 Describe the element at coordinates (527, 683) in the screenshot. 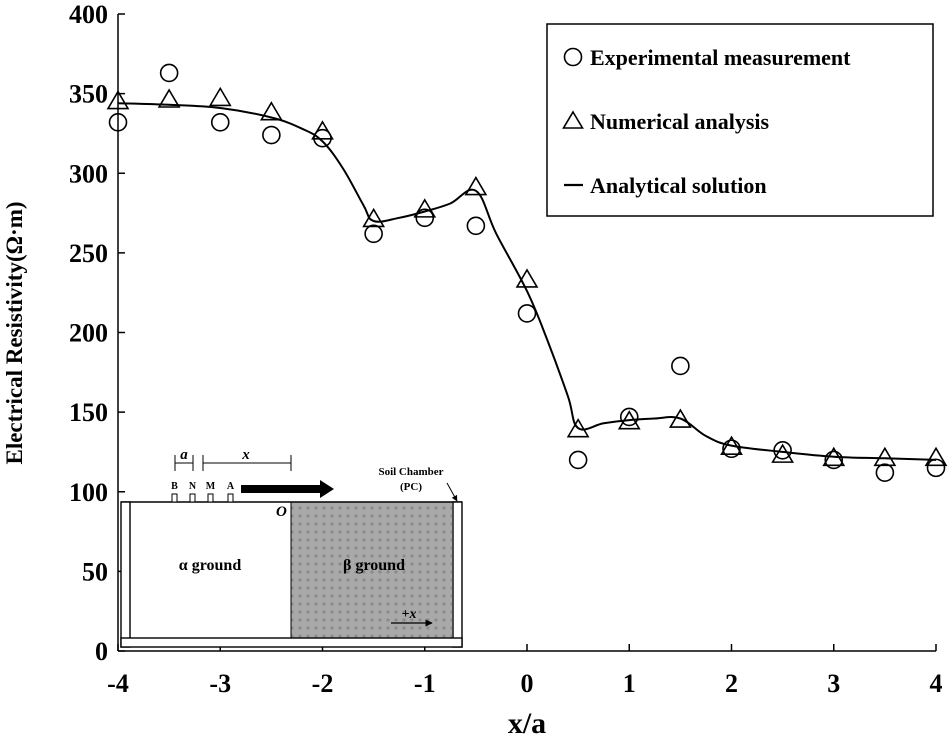

I see `x-tick-label: 0` at that location.